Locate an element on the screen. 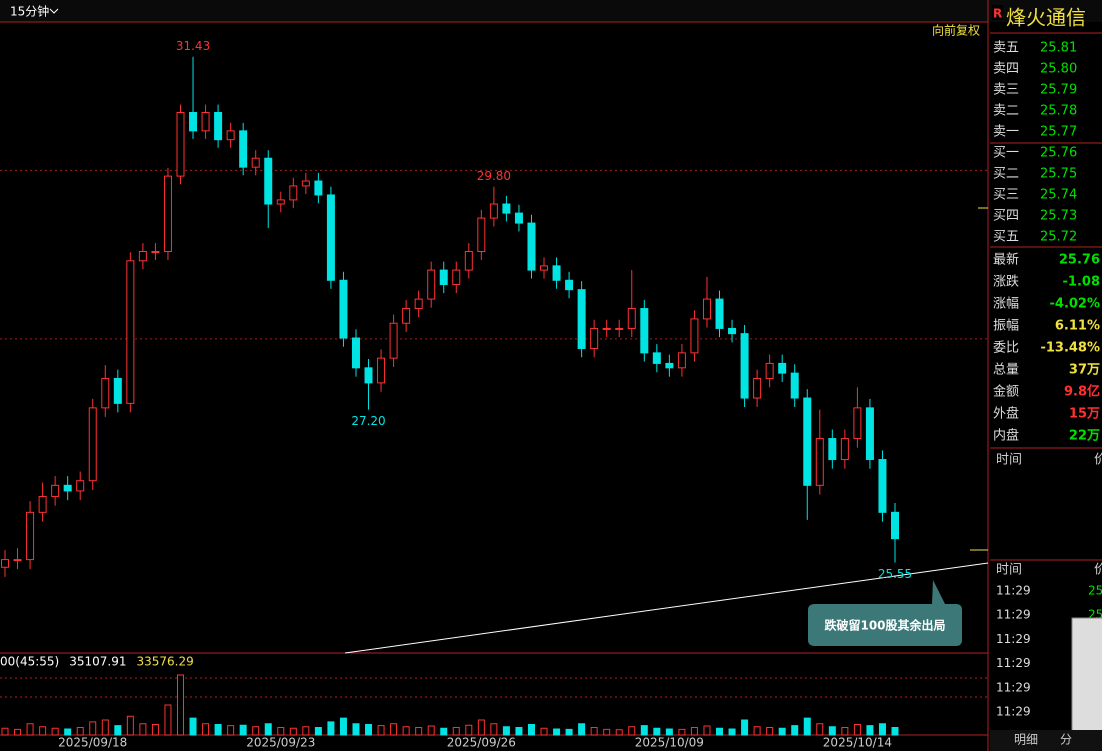 Image resolution: width=1102 pixels, height=751 pixels. bid-price: 25.74 is located at coordinates (1058, 195).